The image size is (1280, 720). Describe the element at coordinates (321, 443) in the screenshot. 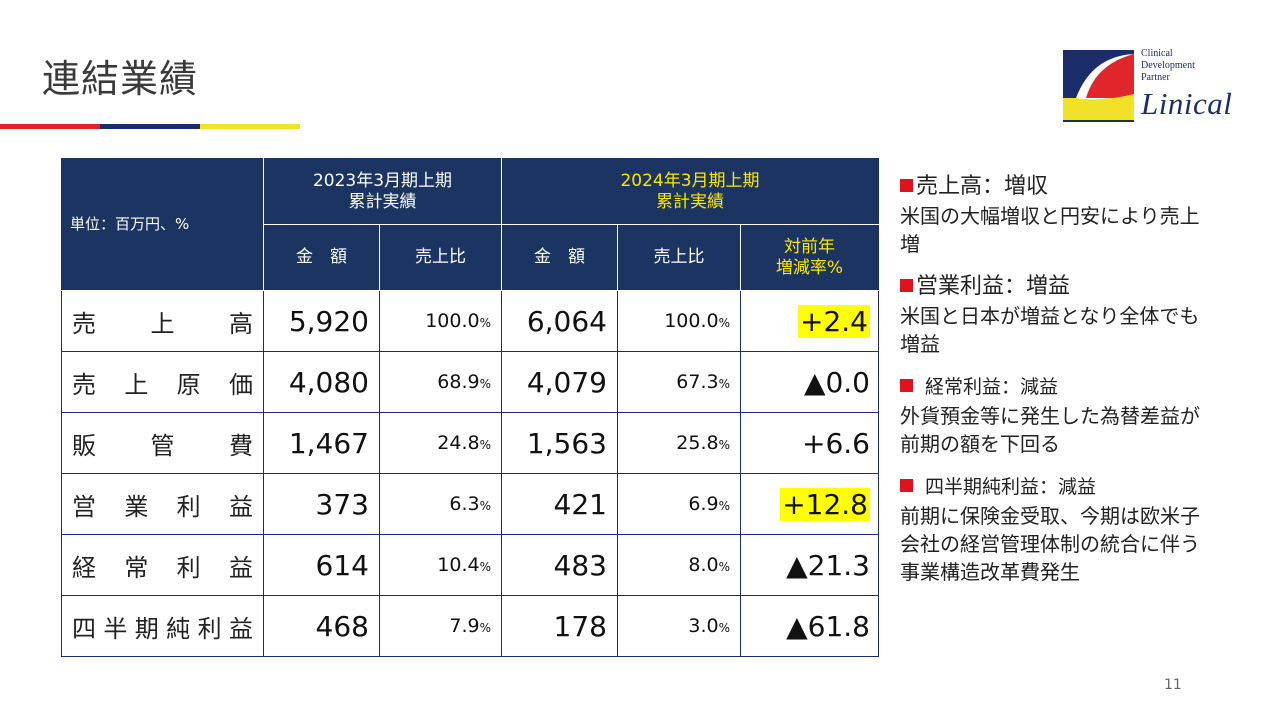

I see `prev-amount: 1,467` at that location.